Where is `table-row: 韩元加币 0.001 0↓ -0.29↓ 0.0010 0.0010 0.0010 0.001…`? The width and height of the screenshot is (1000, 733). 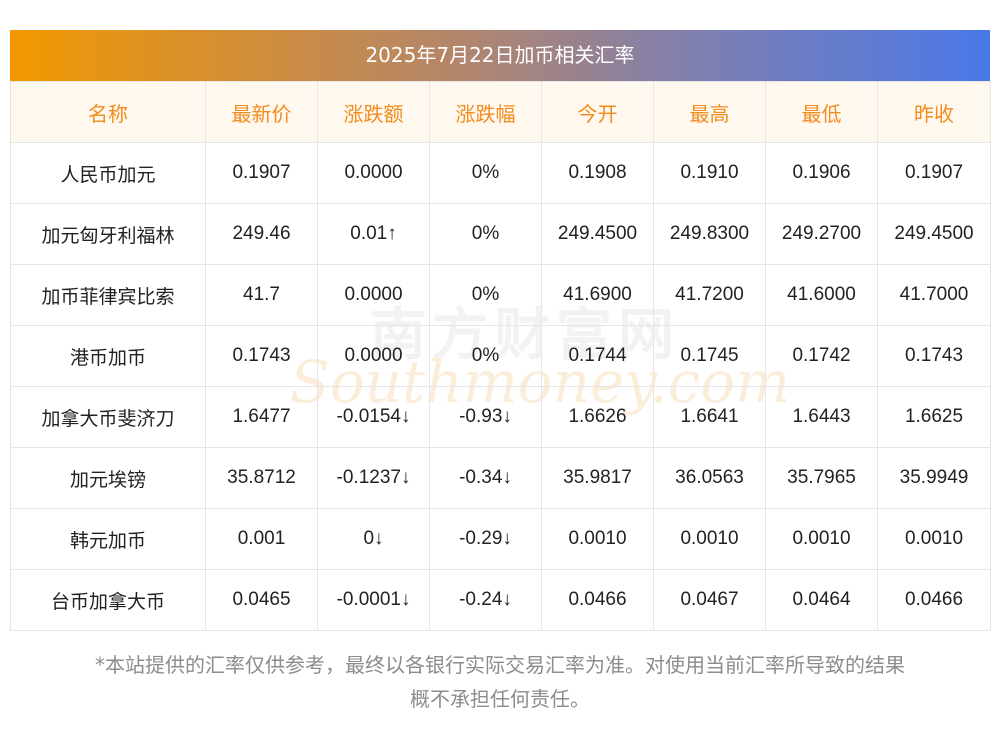 table-row: 韩元加币 0.001 0↓ -0.29↓ 0.0010 0.0010 0.0010 0.001… is located at coordinates (500, 539).